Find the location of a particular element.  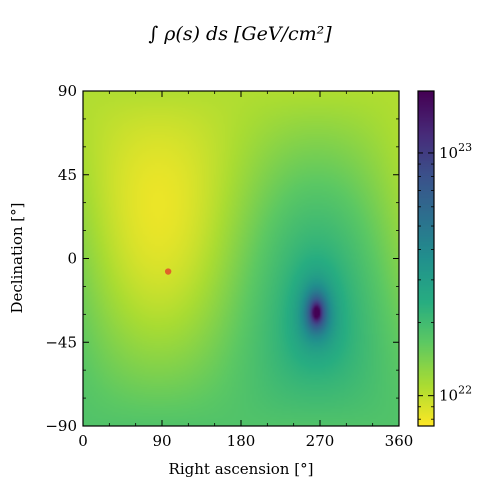

x-tick-label: 0 is located at coordinates (83, 441).